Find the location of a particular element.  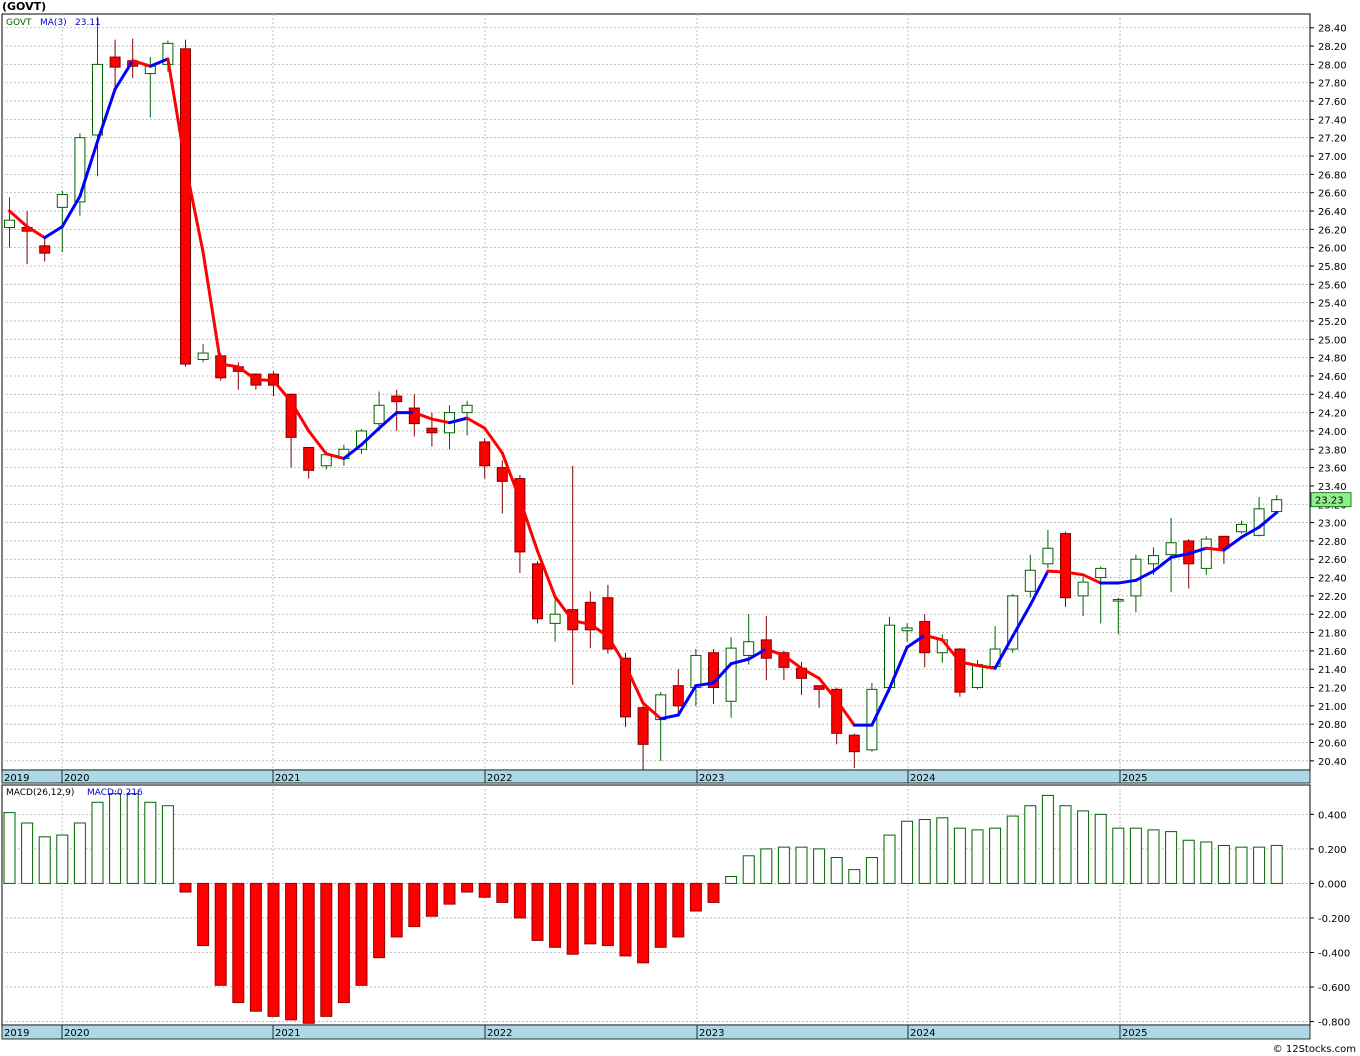

credit-text: © 12Stocks.com is located at coordinates (1314, 1049).